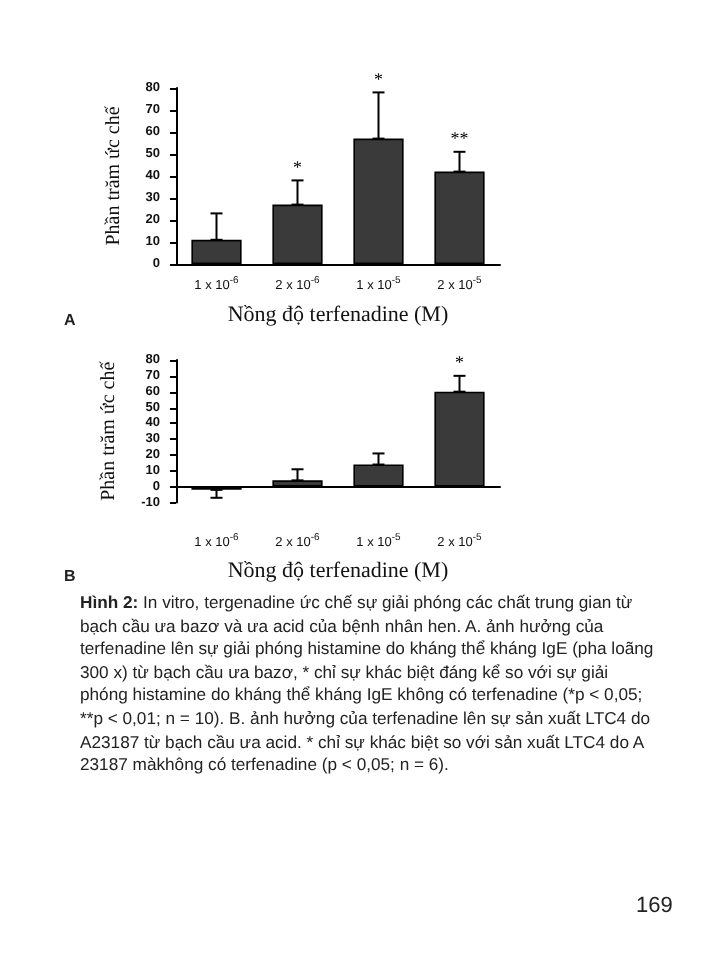 The width and height of the screenshot is (722, 960). Describe the element at coordinates (460, 138) in the screenshot. I see `annotation: **` at that location.